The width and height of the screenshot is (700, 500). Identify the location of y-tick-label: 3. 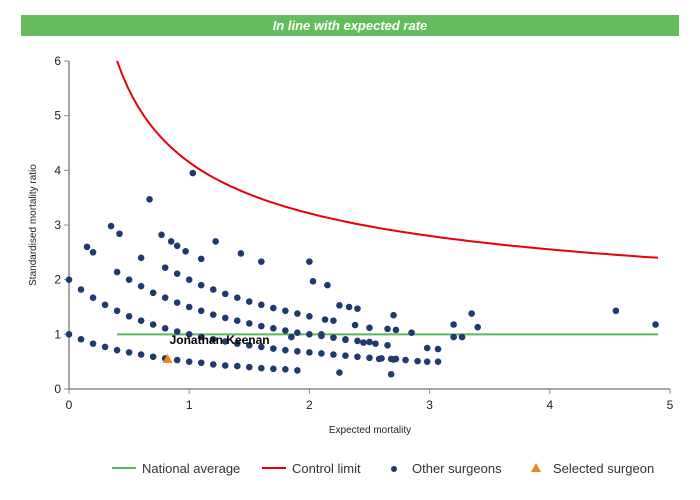
(57, 225).